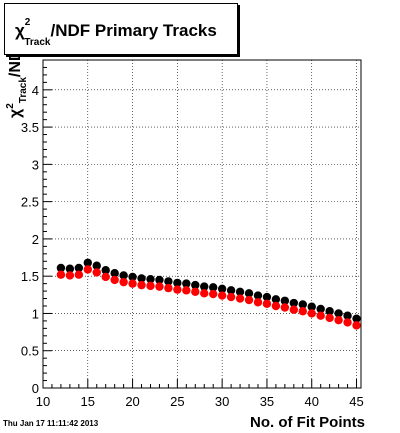 This screenshot has width=400, height=433. What do you see at coordinates (30, 202) in the screenshot?
I see `y-tick-label: 2.5` at bounding box center [30, 202].